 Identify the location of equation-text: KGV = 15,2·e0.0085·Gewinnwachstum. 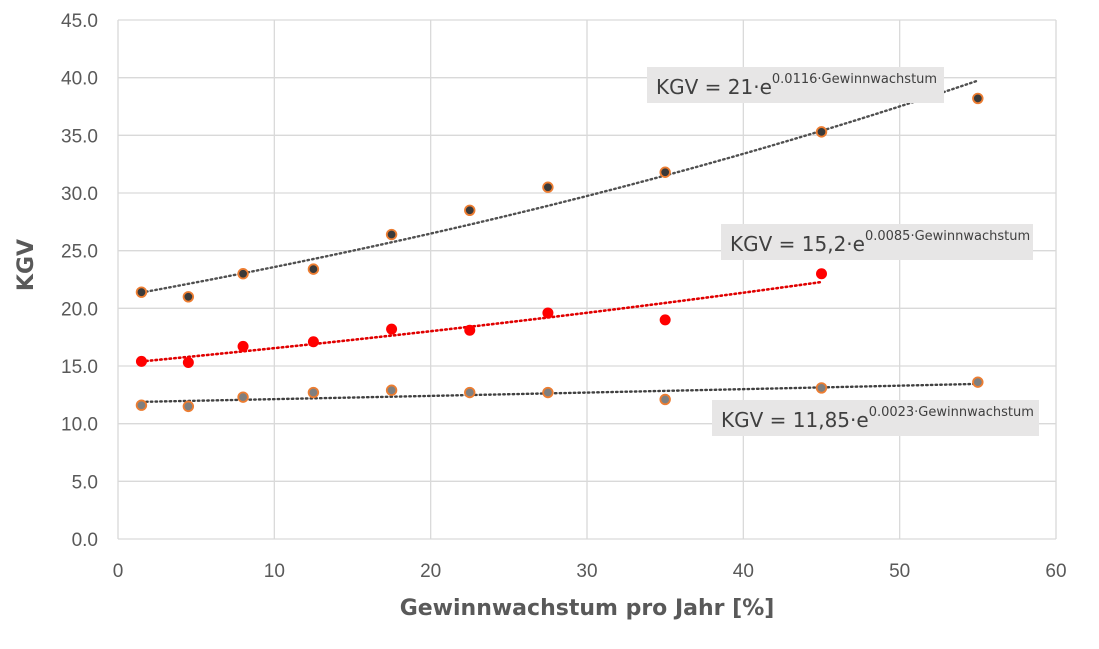
(880, 242).